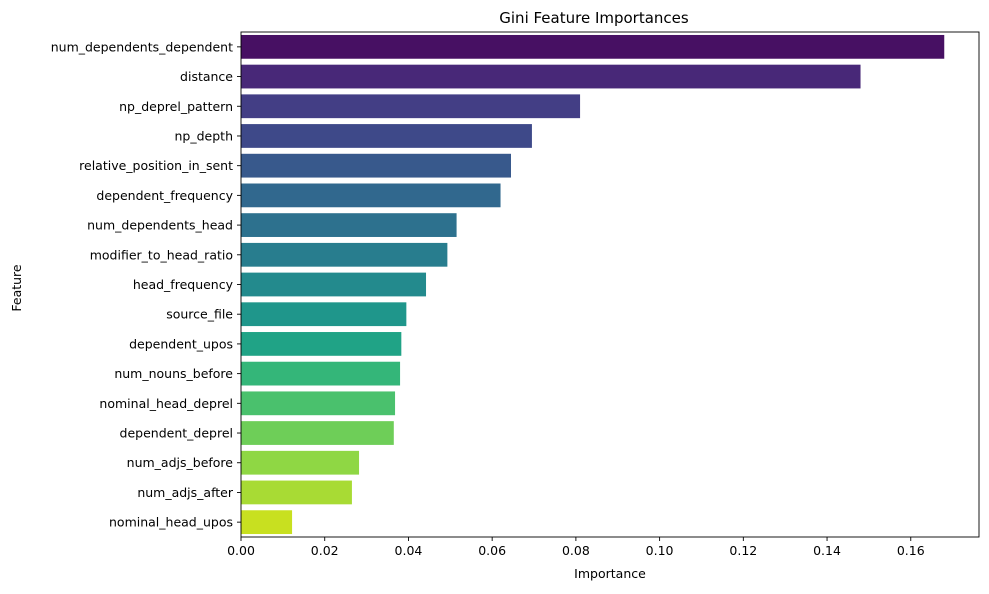 This screenshot has width=989, height=594. Describe the element at coordinates (176, 433) in the screenshot. I see `y-tick-label: dependent_deprel` at that location.